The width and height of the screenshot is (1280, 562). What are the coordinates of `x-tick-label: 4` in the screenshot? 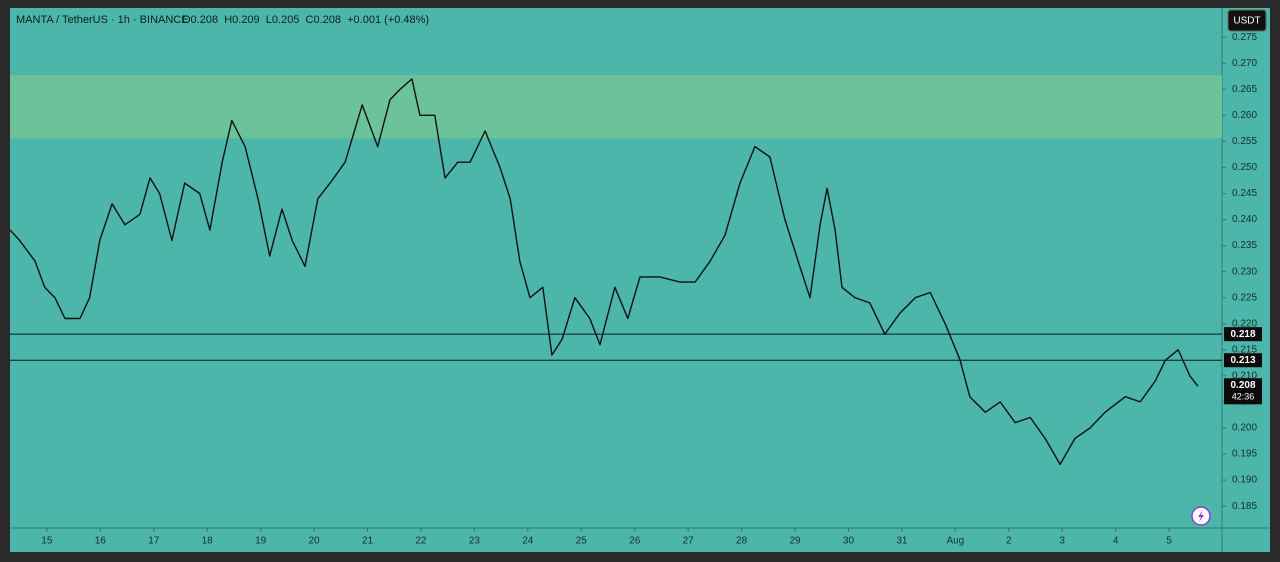 It's located at (1116, 541).